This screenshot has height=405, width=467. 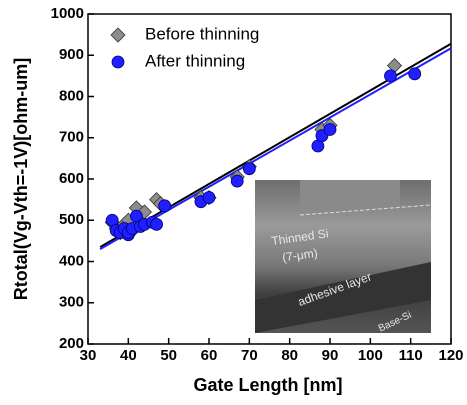 What do you see at coordinates (67, 13) in the screenshot?
I see `y-tick-label: 1000` at bounding box center [67, 13].